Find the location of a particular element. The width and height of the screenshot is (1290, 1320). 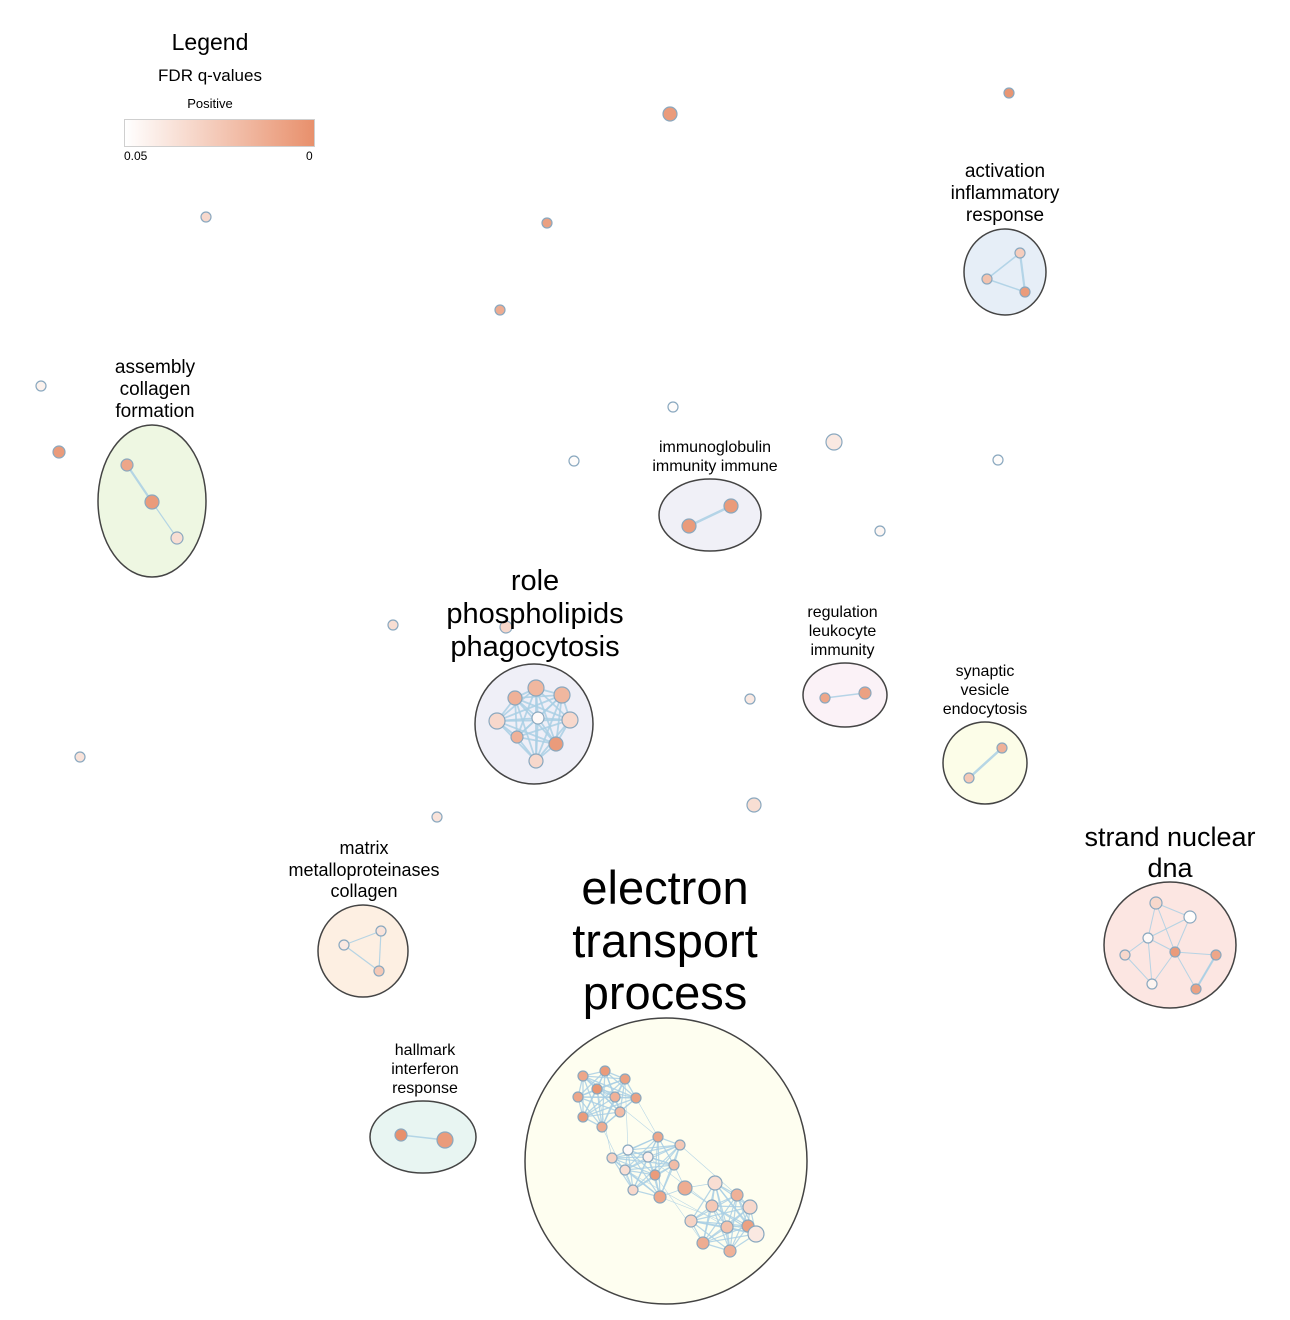

cluster-label-role: role phospholipids phagocytosis is located at coordinates (535, 614).